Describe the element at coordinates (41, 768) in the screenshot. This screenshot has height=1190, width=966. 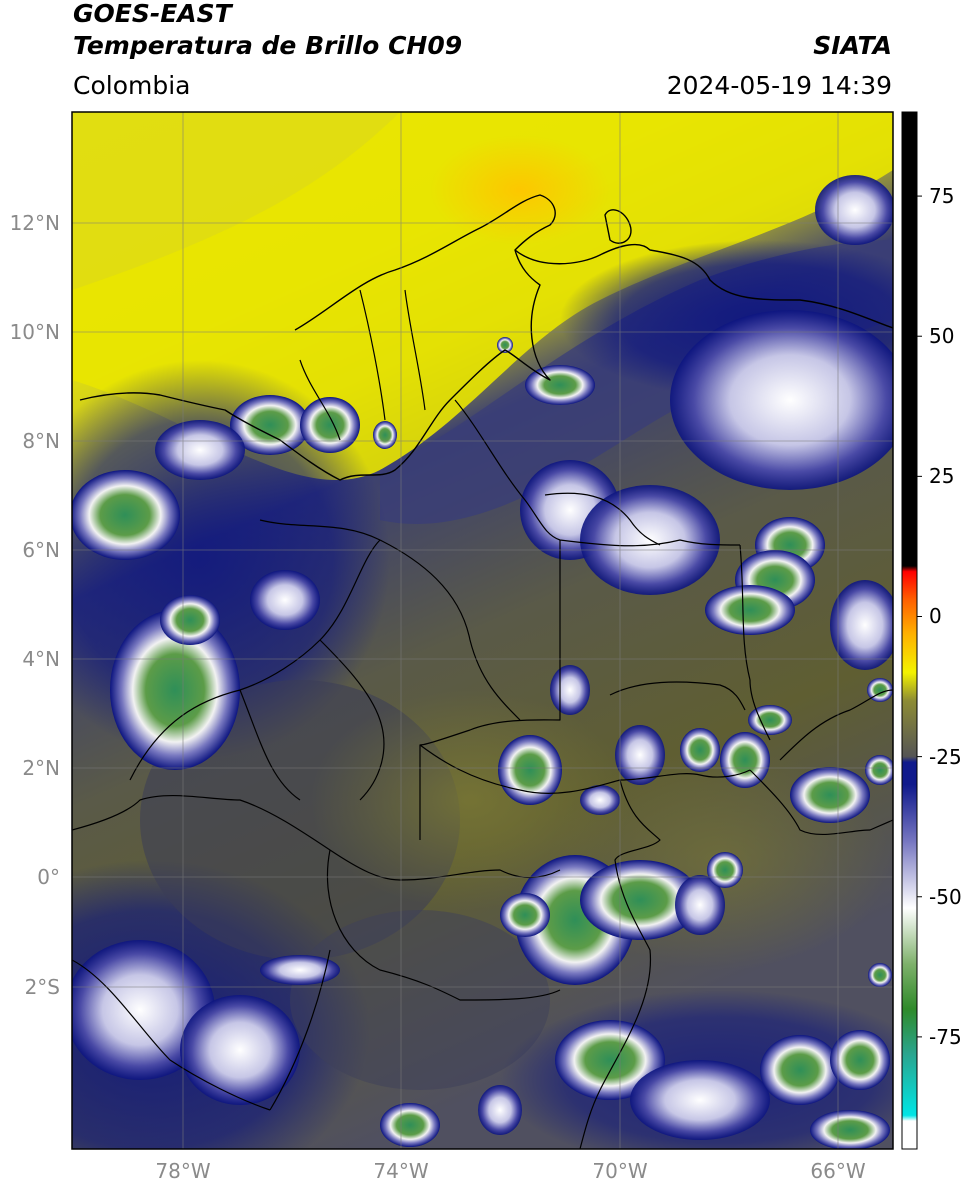
I see `lat-label-2n: 2°N` at that location.